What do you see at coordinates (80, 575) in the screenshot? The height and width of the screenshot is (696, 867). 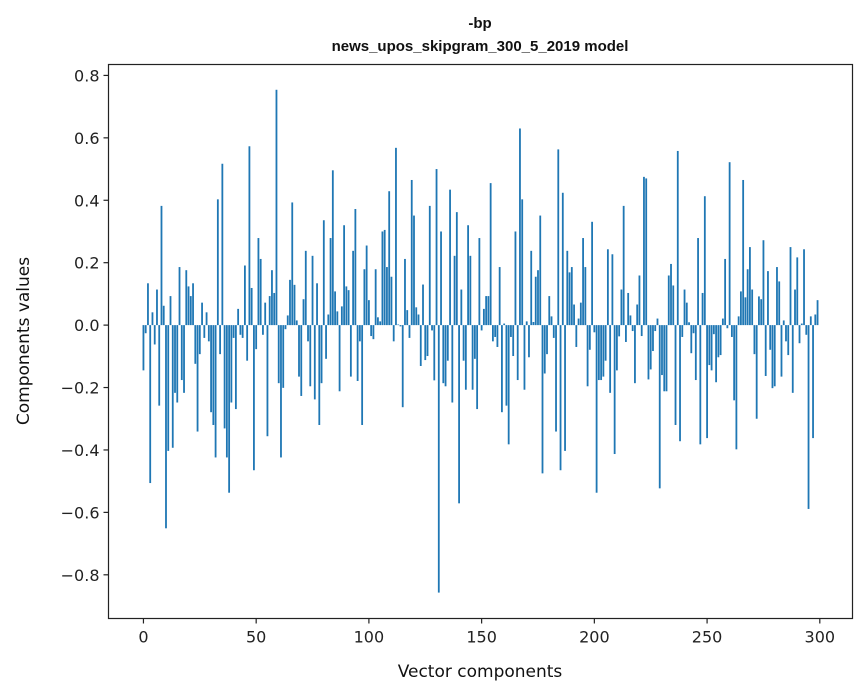 I see `y-tick-label: −0.8` at bounding box center [80, 575].